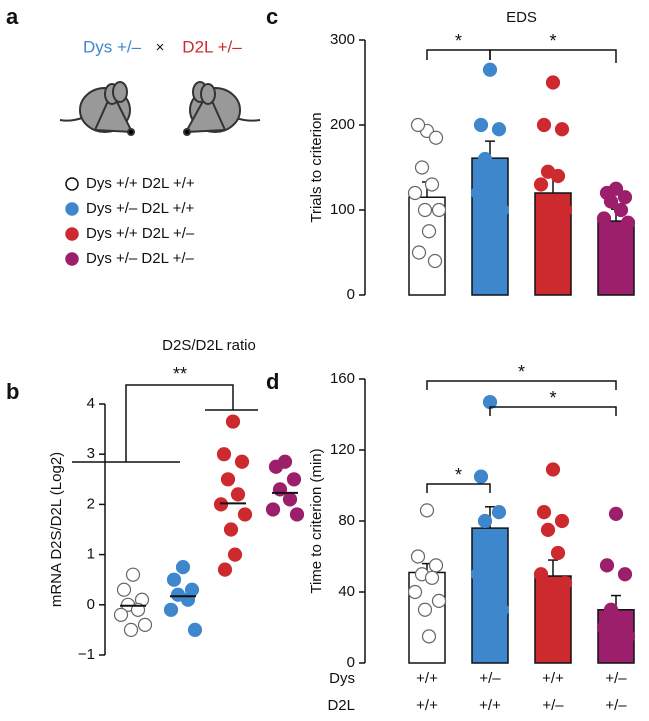  I want to click on panel-label: b, so click(12, 391).